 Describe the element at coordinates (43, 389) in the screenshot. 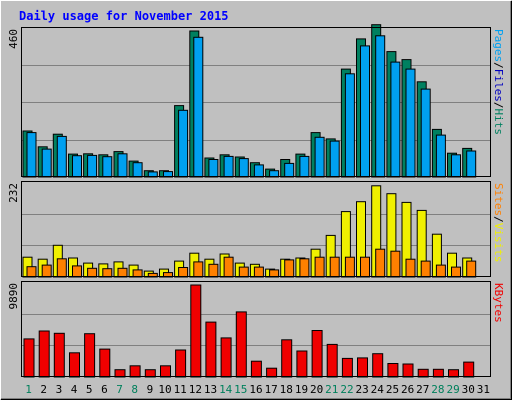

I see `day-label-2: 2` at that location.